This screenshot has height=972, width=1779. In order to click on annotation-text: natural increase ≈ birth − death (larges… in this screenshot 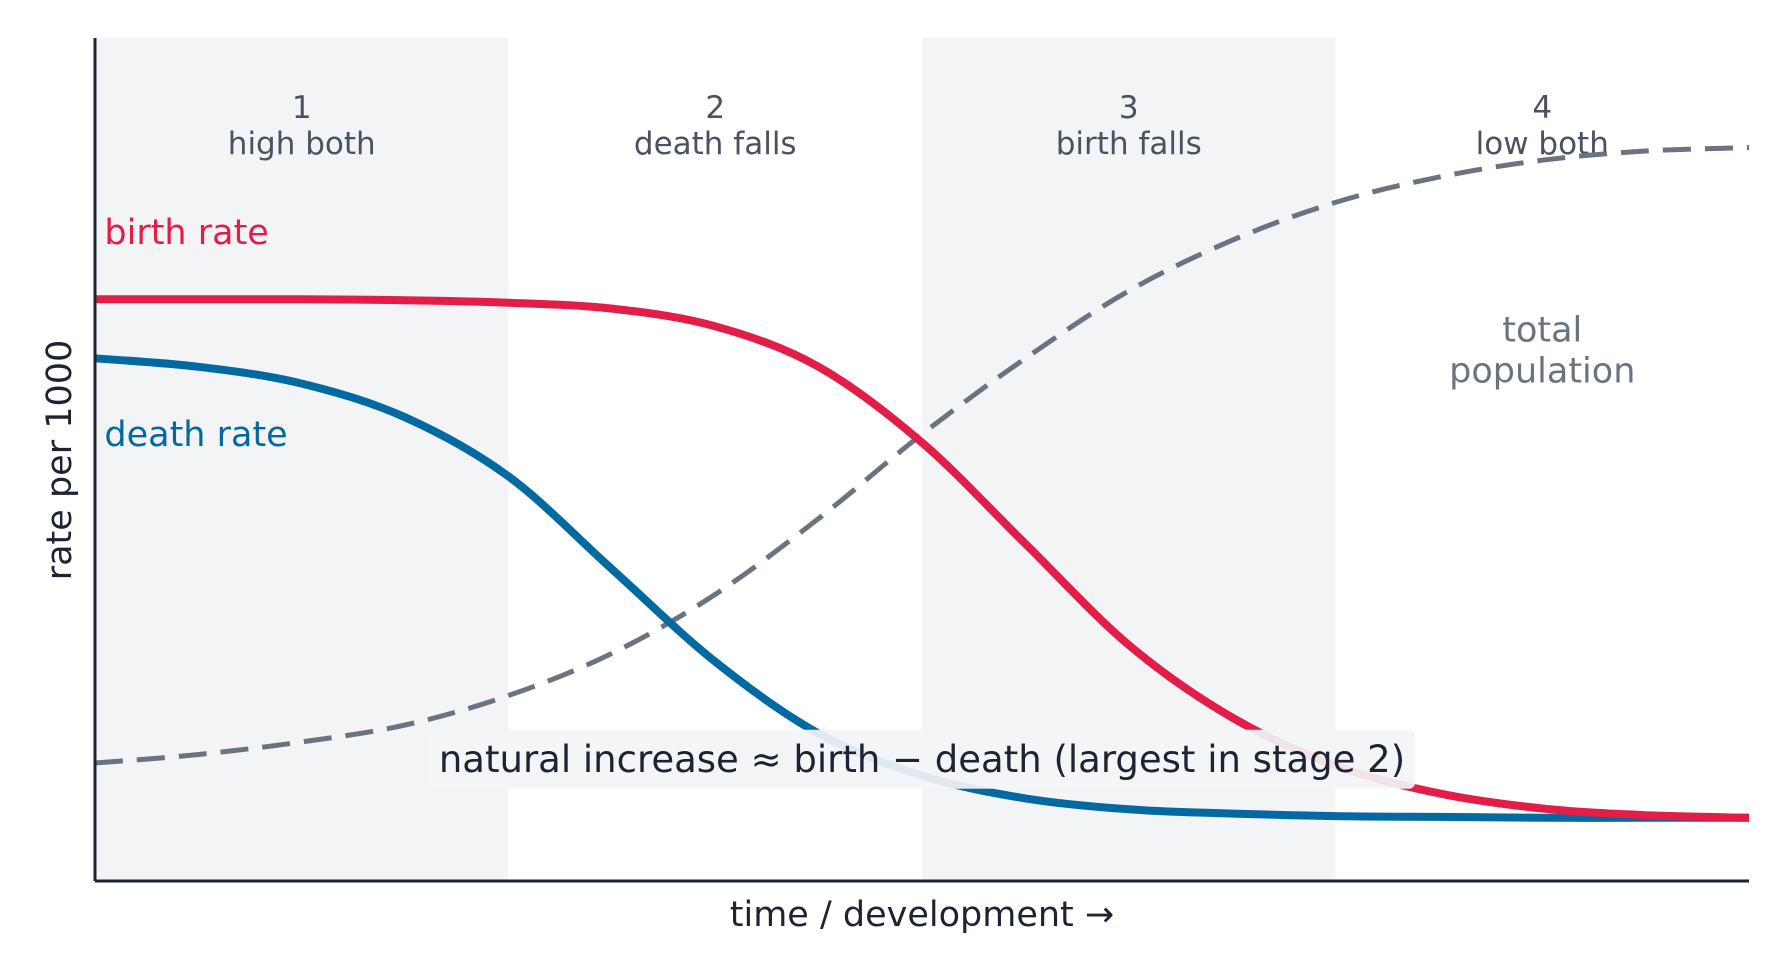, I will do `click(922, 759)`.